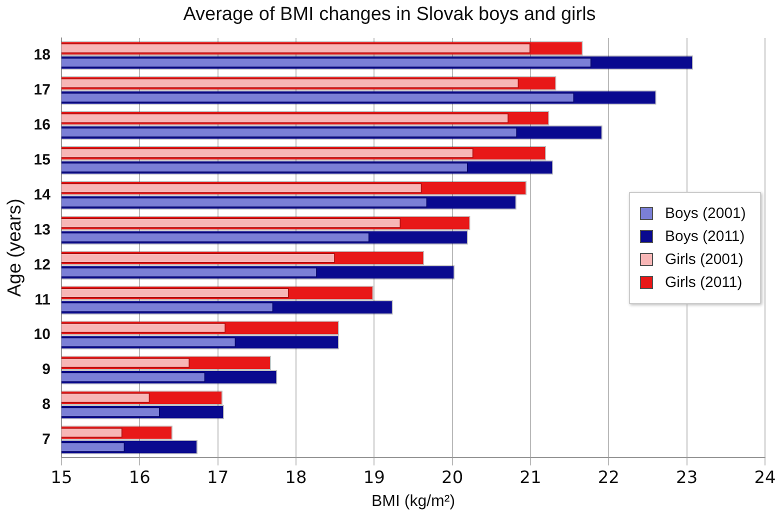 This screenshot has height=511, width=779. What do you see at coordinates (374, 478) in the screenshot?
I see `x-tick-label: 19` at bounding box center [374, 478].